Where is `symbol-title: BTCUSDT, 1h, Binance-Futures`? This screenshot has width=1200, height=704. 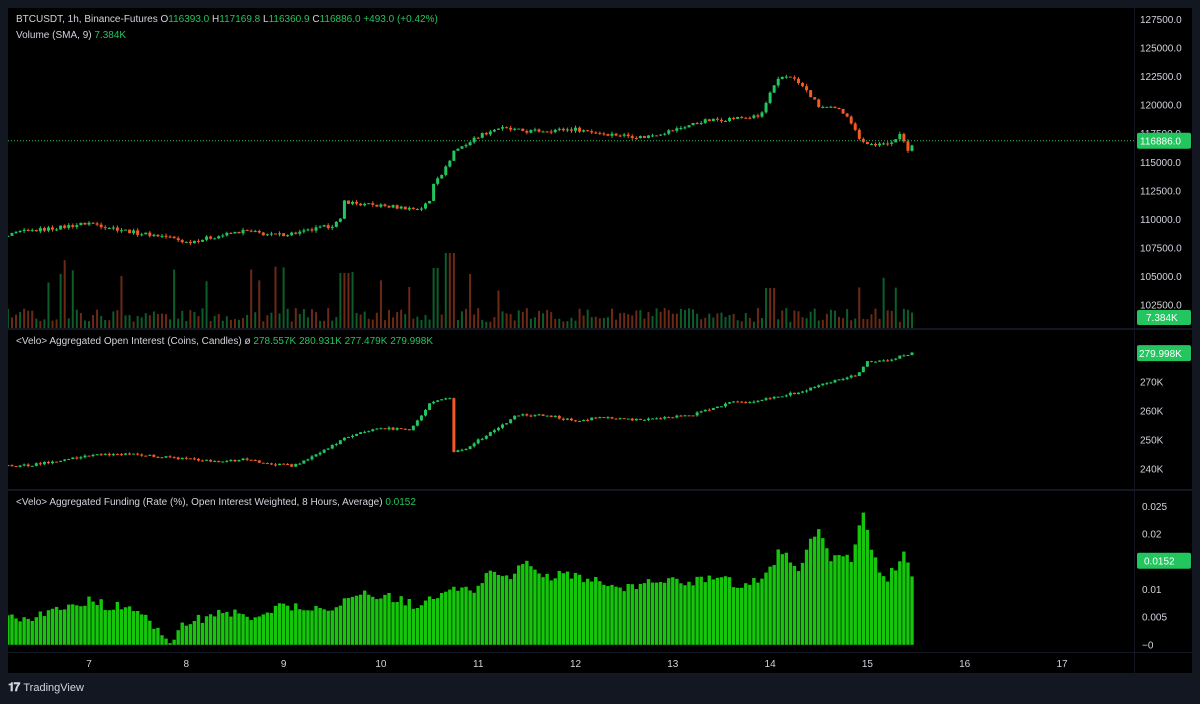 symbol-title: BTCUSDT, 1h, Binance-Futures is located at coordinates (87, 19).